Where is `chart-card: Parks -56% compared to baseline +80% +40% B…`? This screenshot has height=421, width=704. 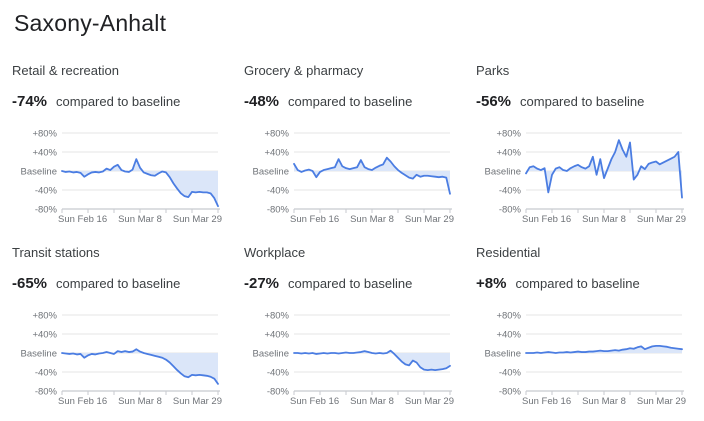 chart-card: Parks -56% compared to baseline +80% +40% B… is located at coordinates (589, 143).